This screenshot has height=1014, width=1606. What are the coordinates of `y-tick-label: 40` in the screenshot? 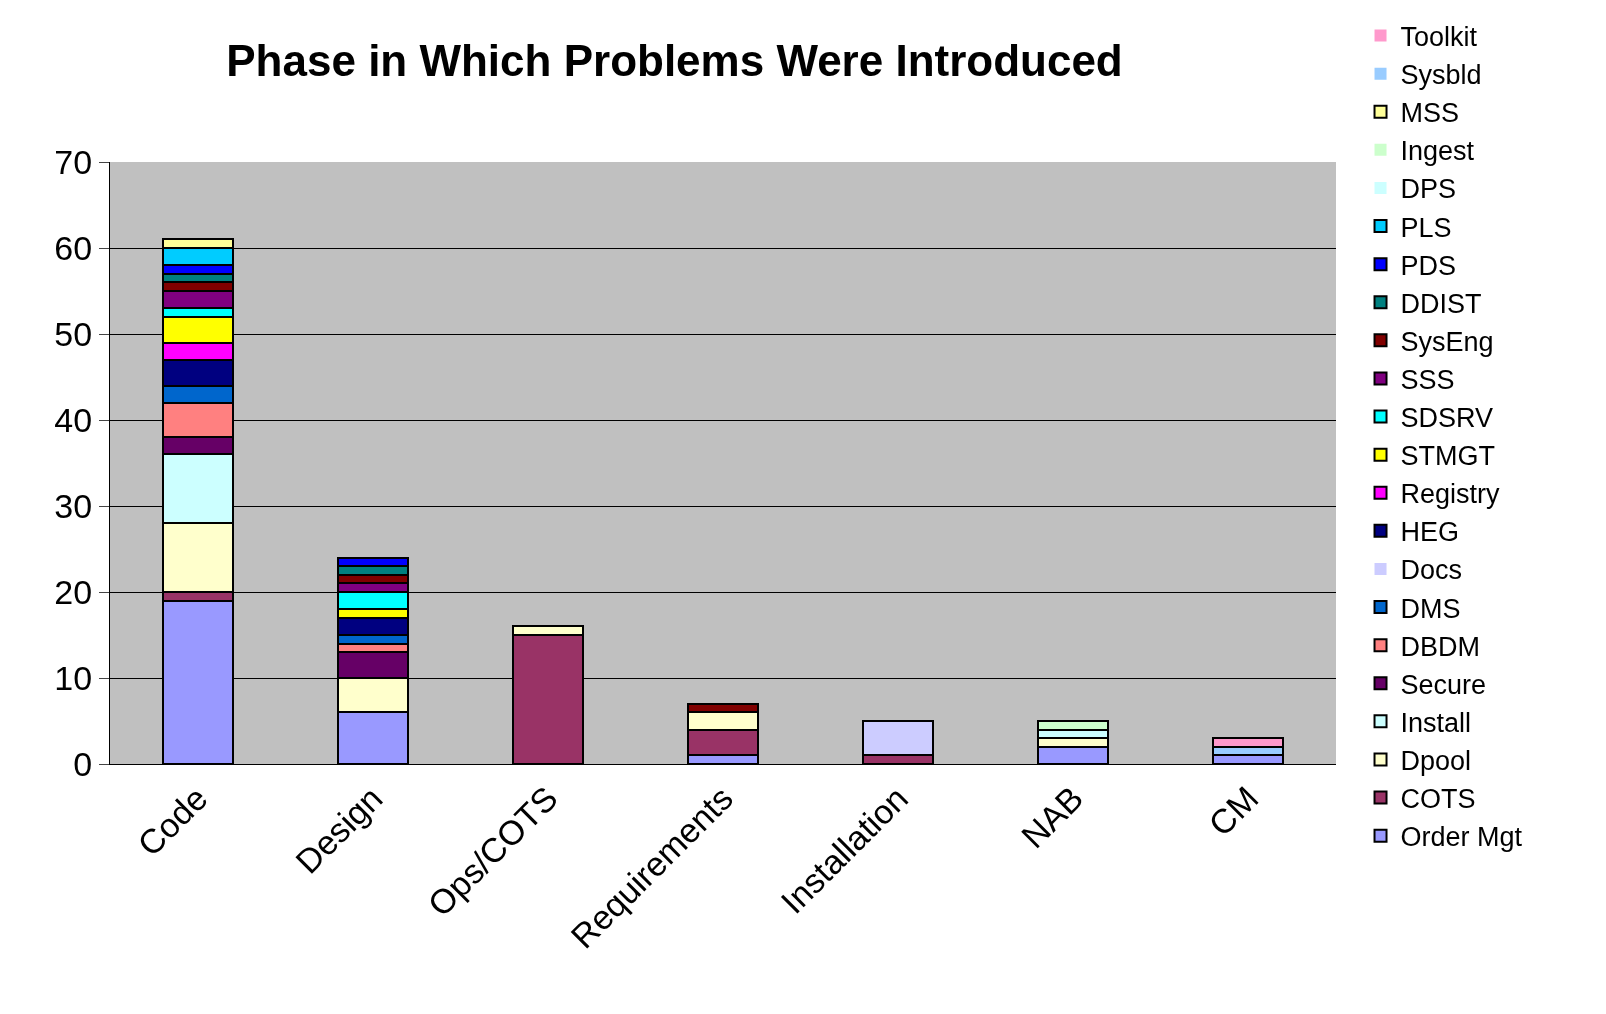 It's located at (73, 419).